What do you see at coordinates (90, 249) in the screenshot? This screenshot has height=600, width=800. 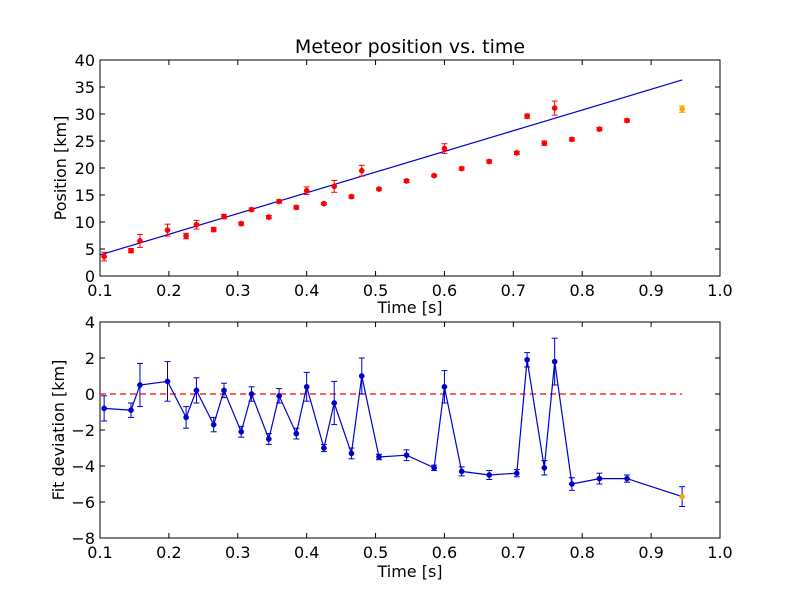 I see `y-tick-label: 5` at bounding box center [90, 249].